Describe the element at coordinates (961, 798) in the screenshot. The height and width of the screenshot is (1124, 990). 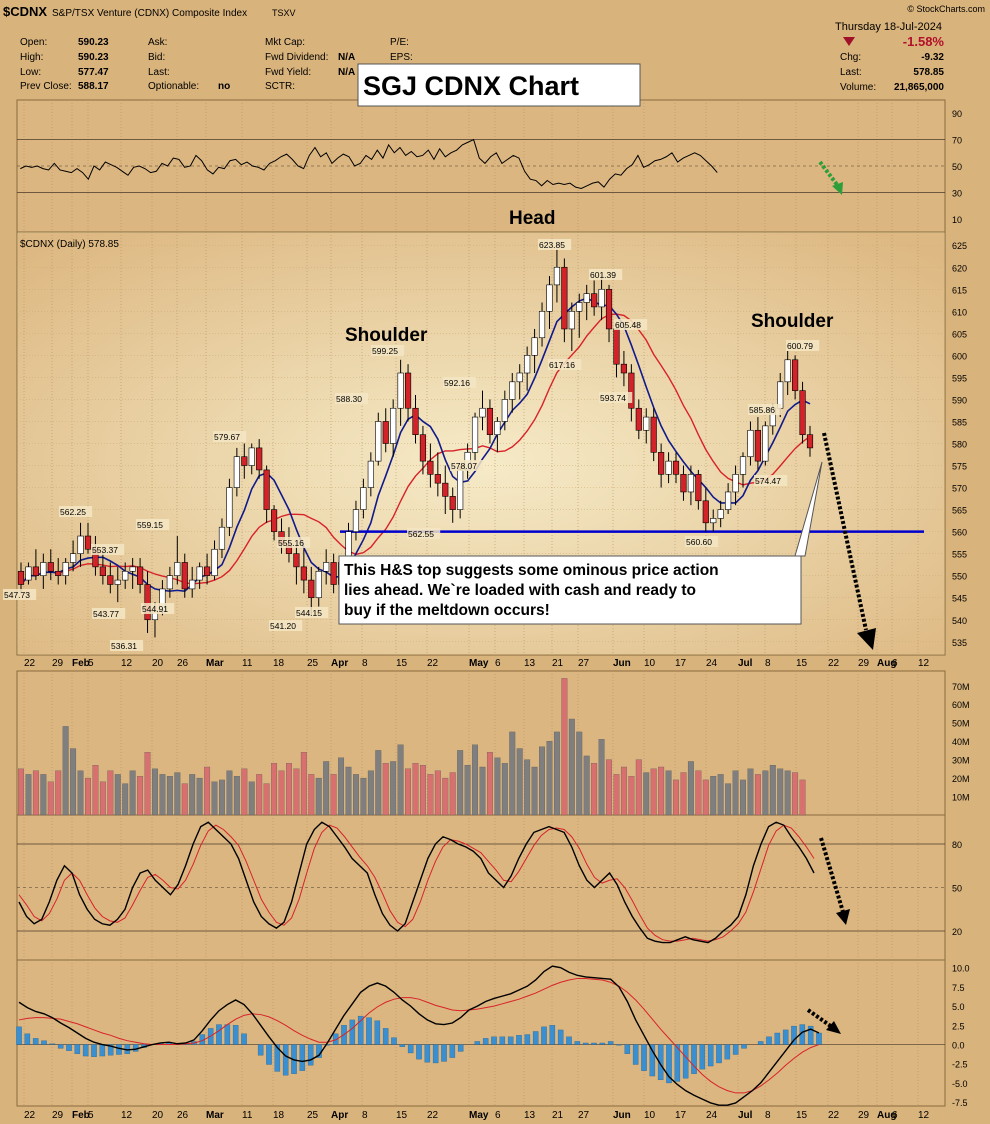
I see `volume-tick: 10M` at that location.